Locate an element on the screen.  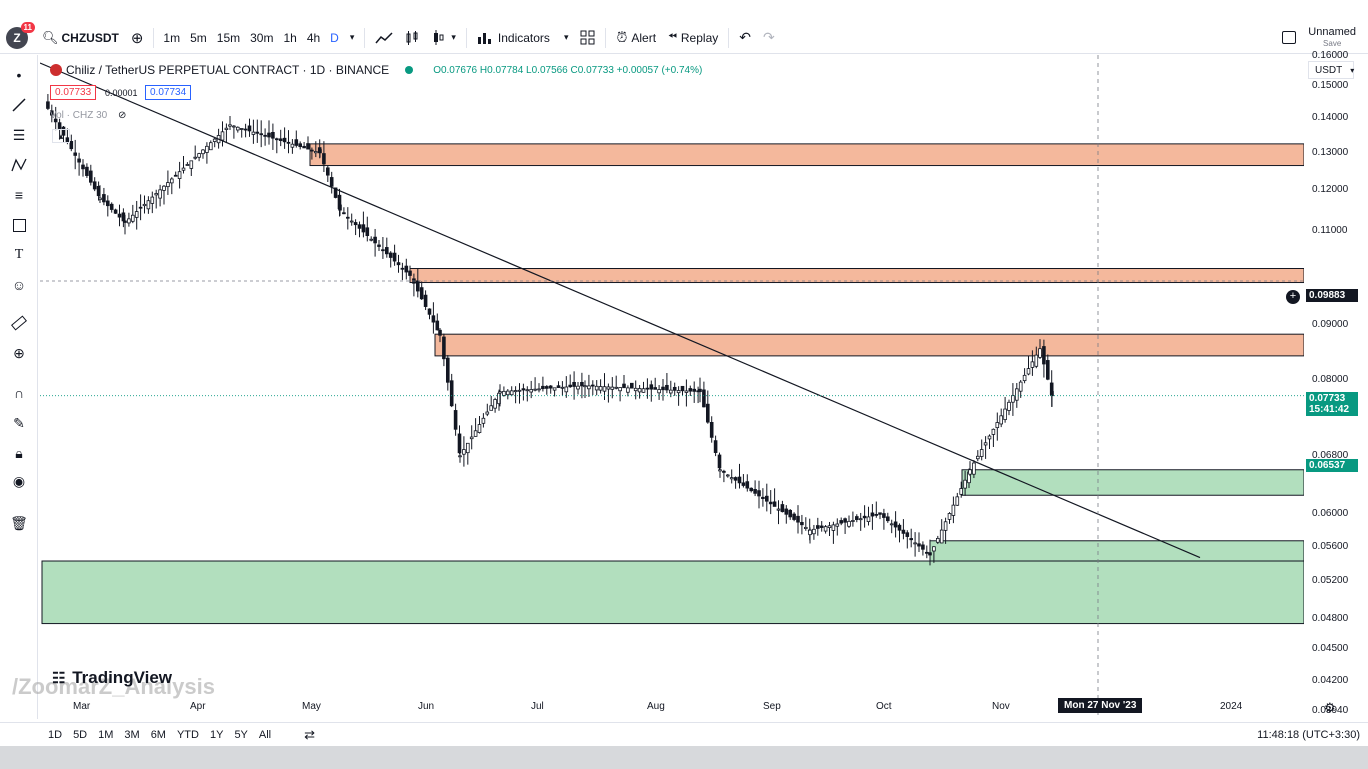
crosshair-icon: • is located at coordinates (19, 75).